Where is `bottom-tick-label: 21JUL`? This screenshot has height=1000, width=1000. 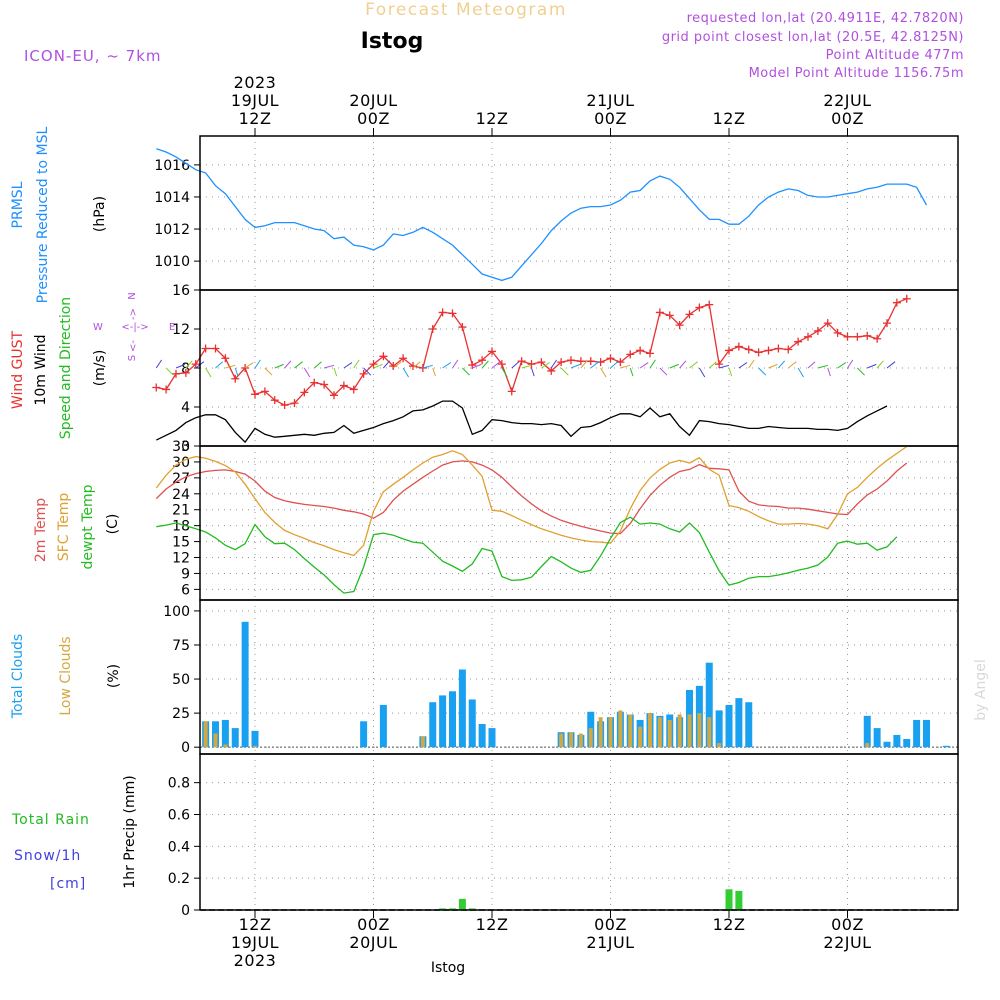
bottom-tick-label: 21JUL is located at coordinates (610, 942).